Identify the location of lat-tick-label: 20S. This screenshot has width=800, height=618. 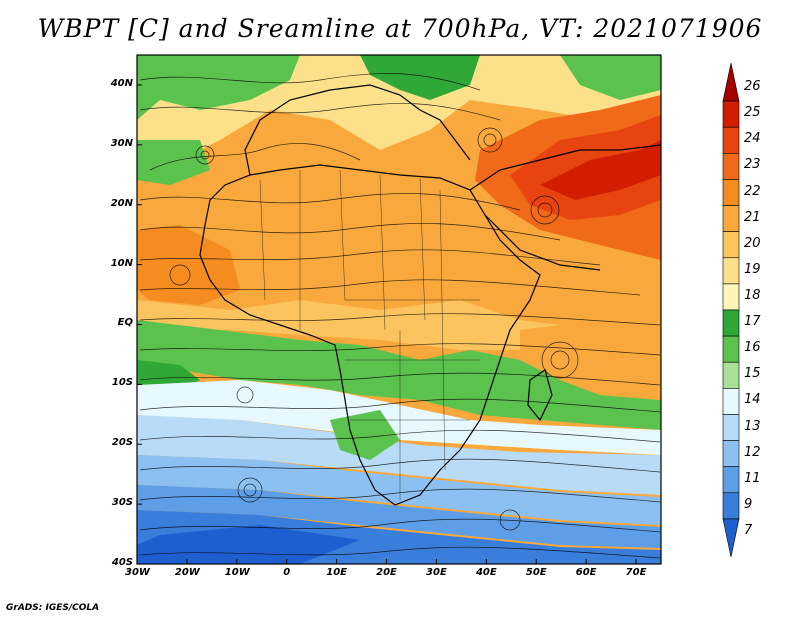
(122, 443).